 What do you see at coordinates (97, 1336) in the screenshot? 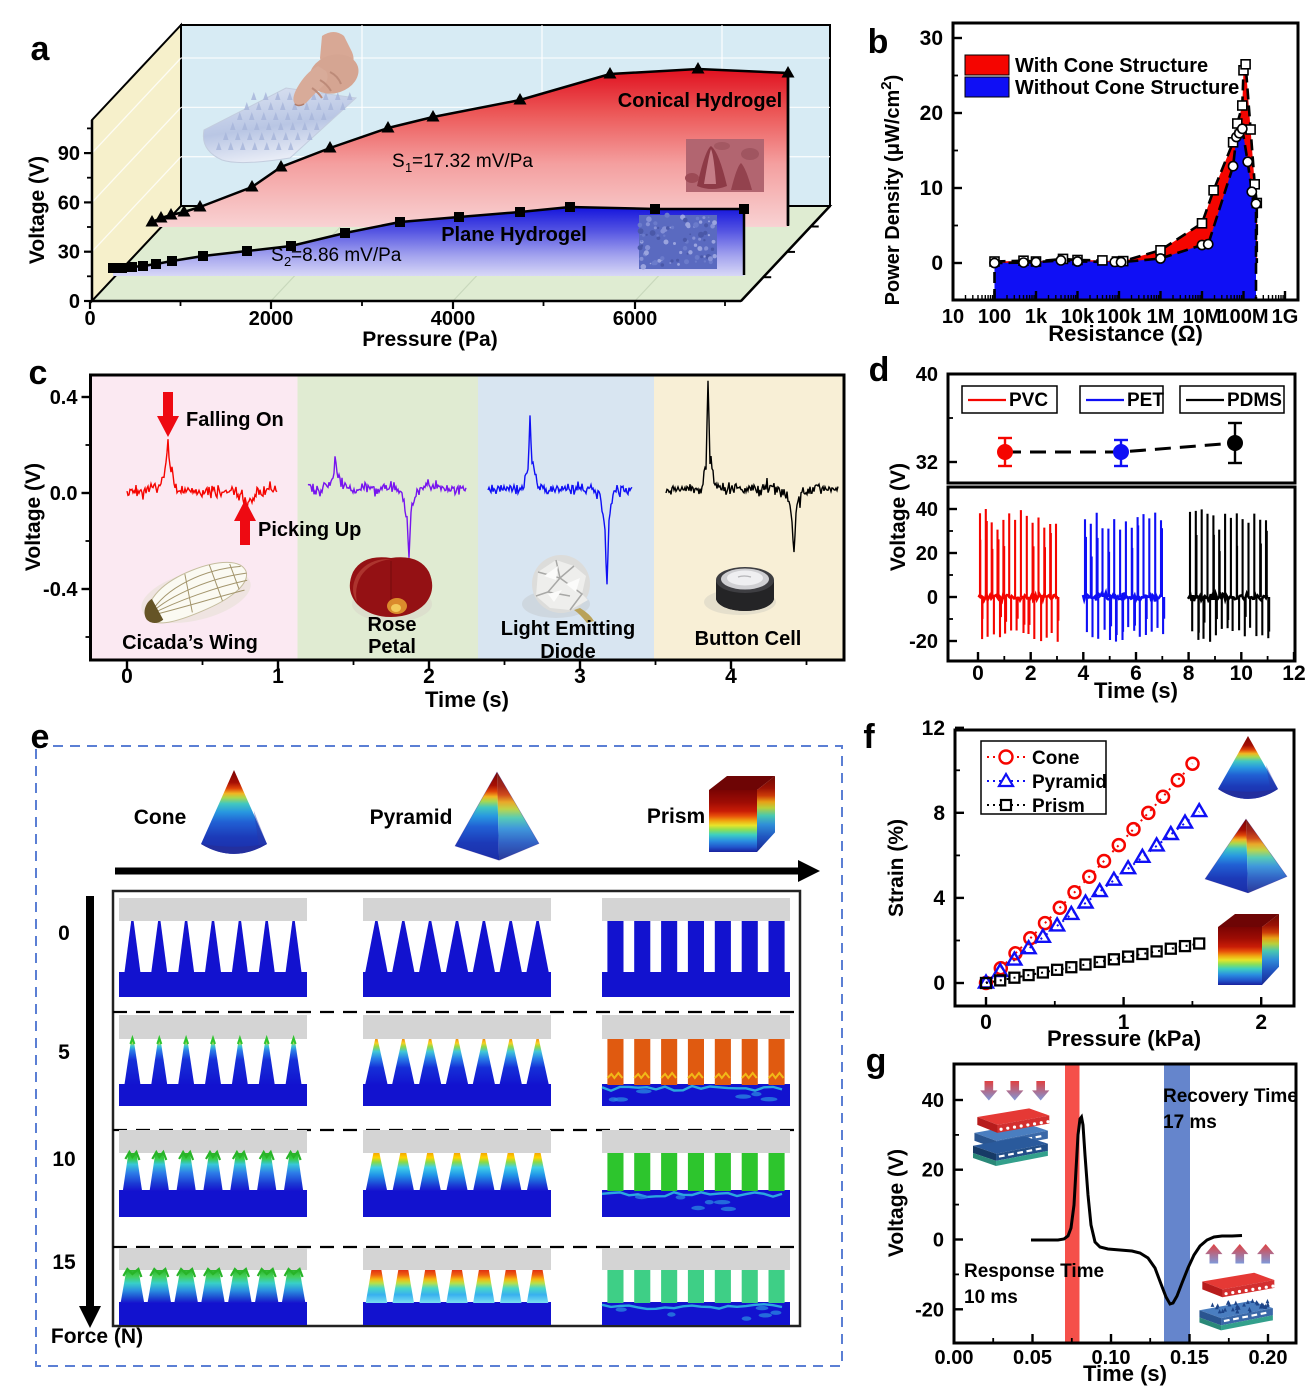
I see `svg-text: Force (N)` at bounding box center [97, 1336].